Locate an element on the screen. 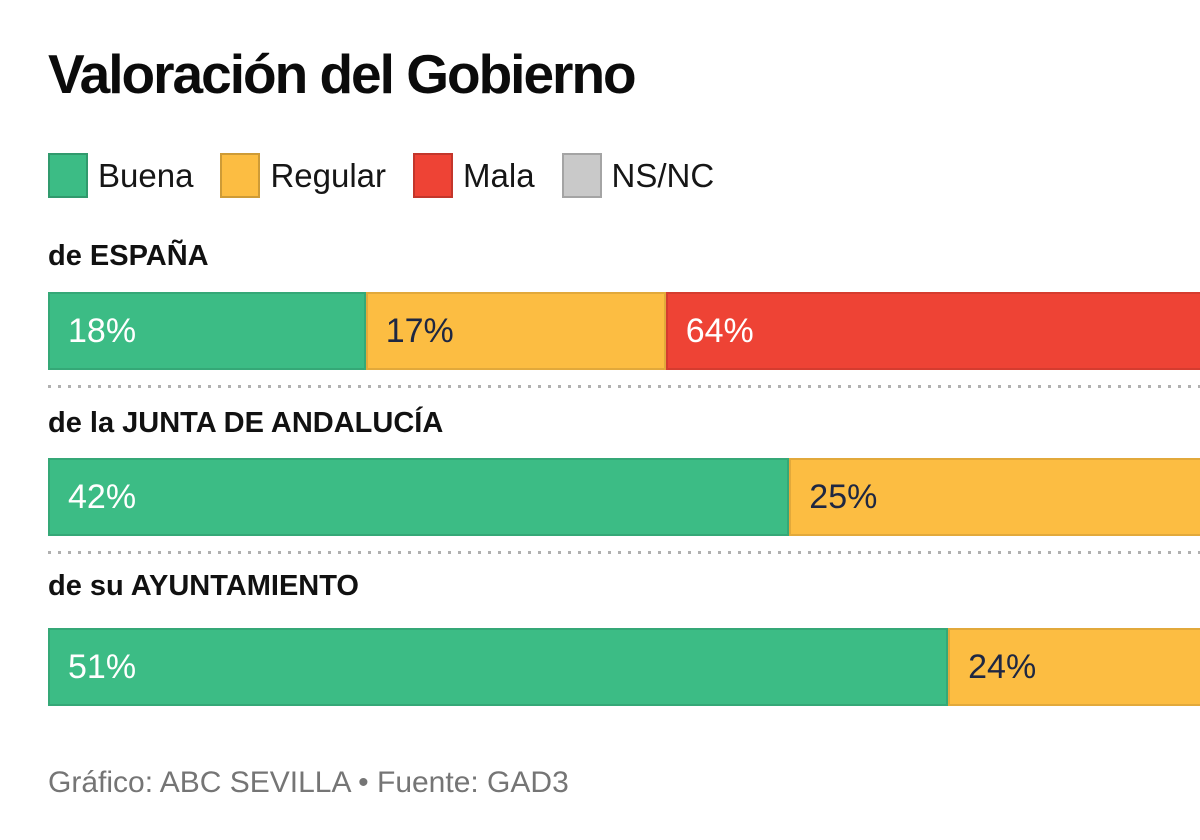 This screenshot has width=1200, height=840. legend-item-buena: Buena is located at coordinates (120, 175).